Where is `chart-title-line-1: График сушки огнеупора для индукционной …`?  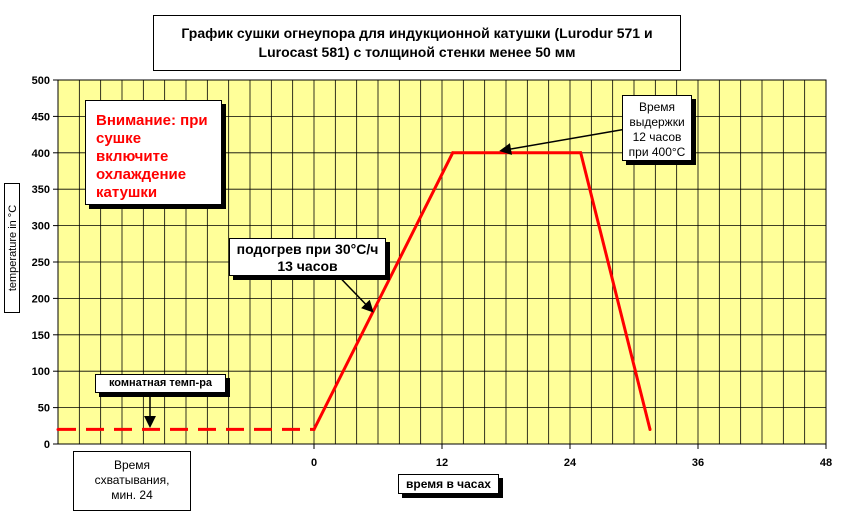
chart-title-line-1: График сушки огнеупора для индукционной … is located at coordinates (417, 33).